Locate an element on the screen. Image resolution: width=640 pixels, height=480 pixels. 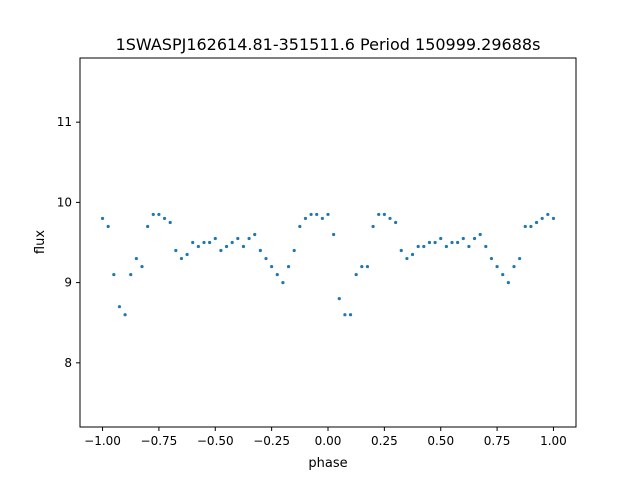
x-tick-label: 0.75 is located at coordinates (497, 441).